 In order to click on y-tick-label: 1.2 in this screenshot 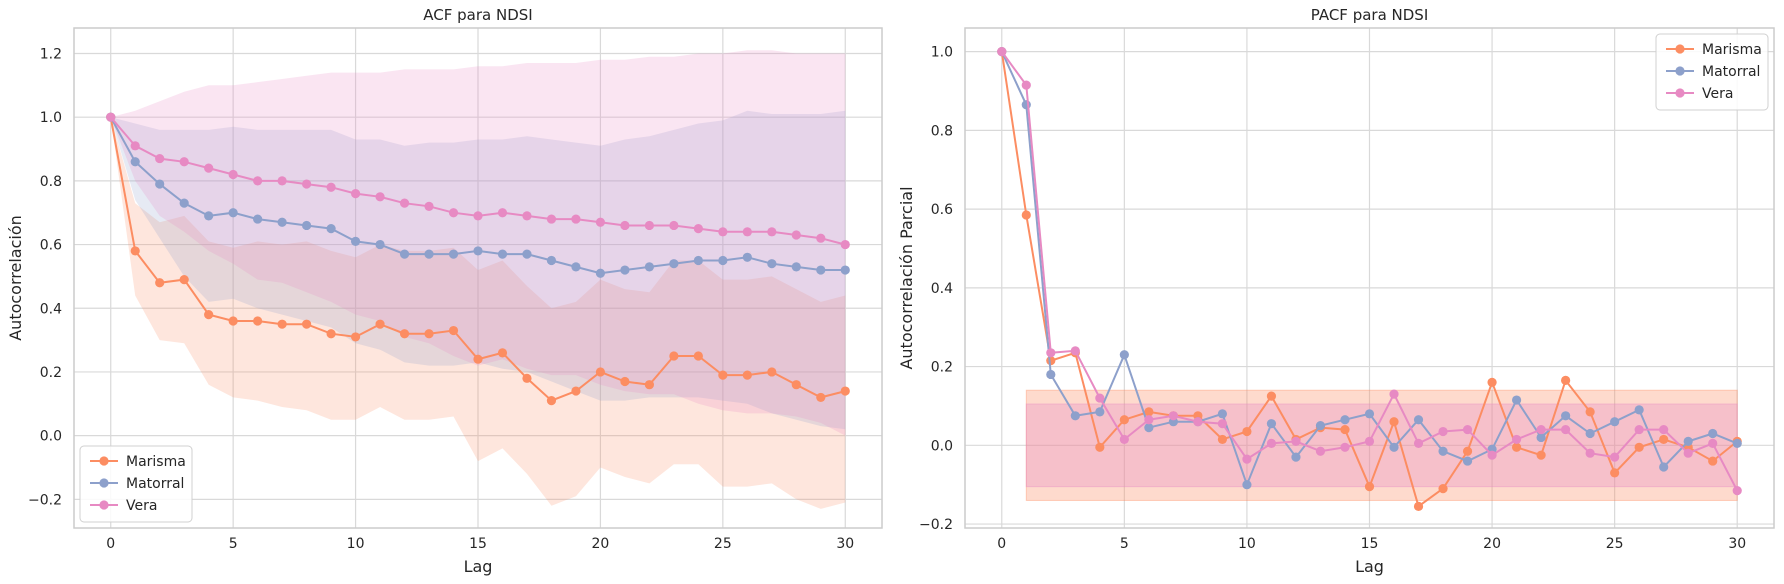, I will do `click(51, 54)`.